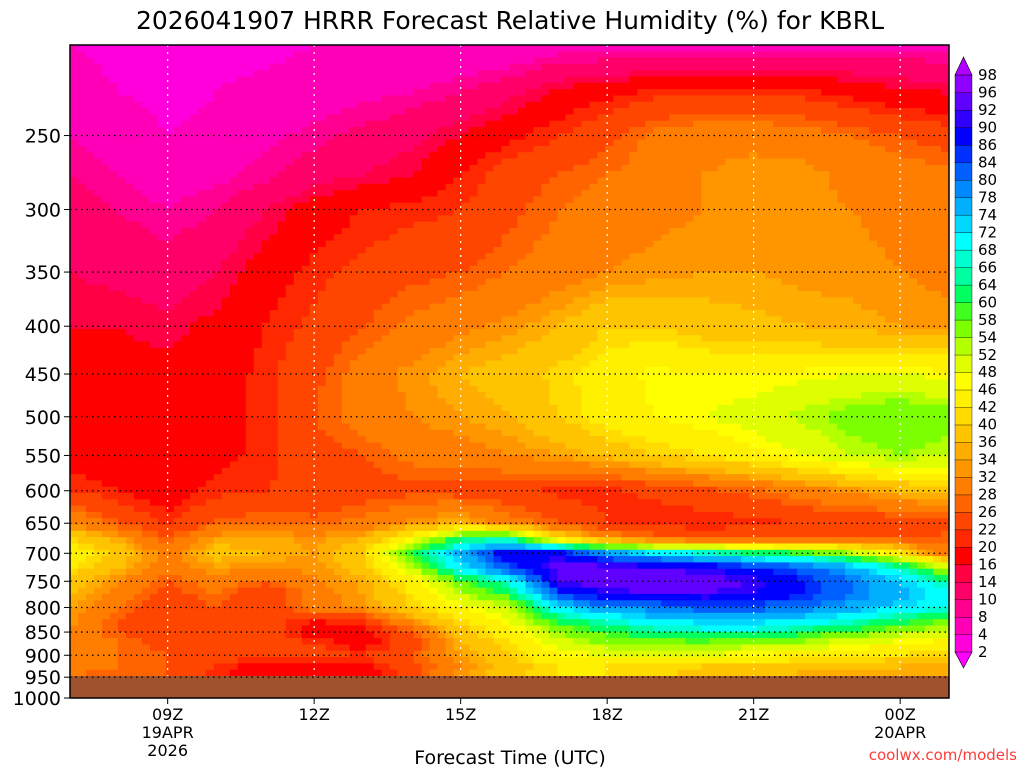 Image resolution: width=1024 pixels, height=768 pixels. What do you see at coordinates (987, 180) in the screenshot?
I see `colorbar-label: 80` at bounding box center [987, 180].